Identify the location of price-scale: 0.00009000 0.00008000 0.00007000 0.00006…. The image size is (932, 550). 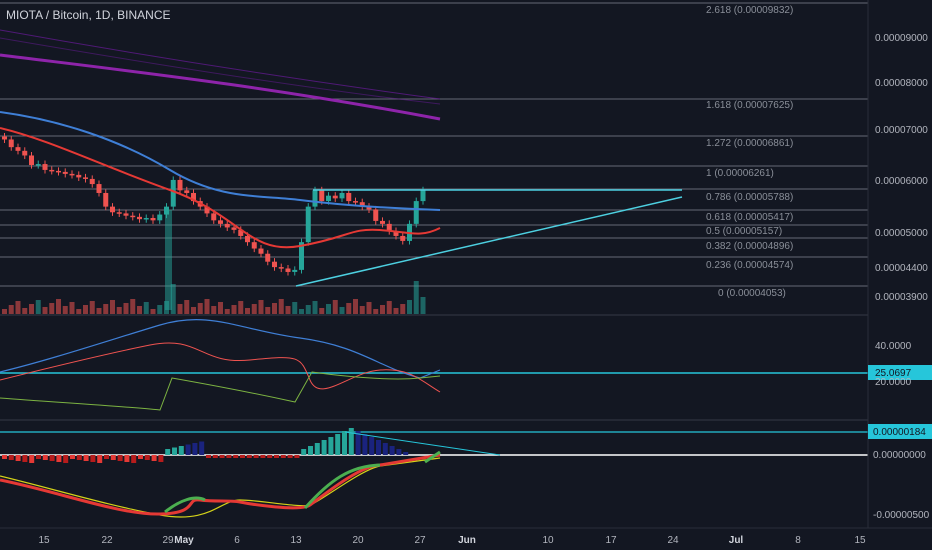
(900, 277).